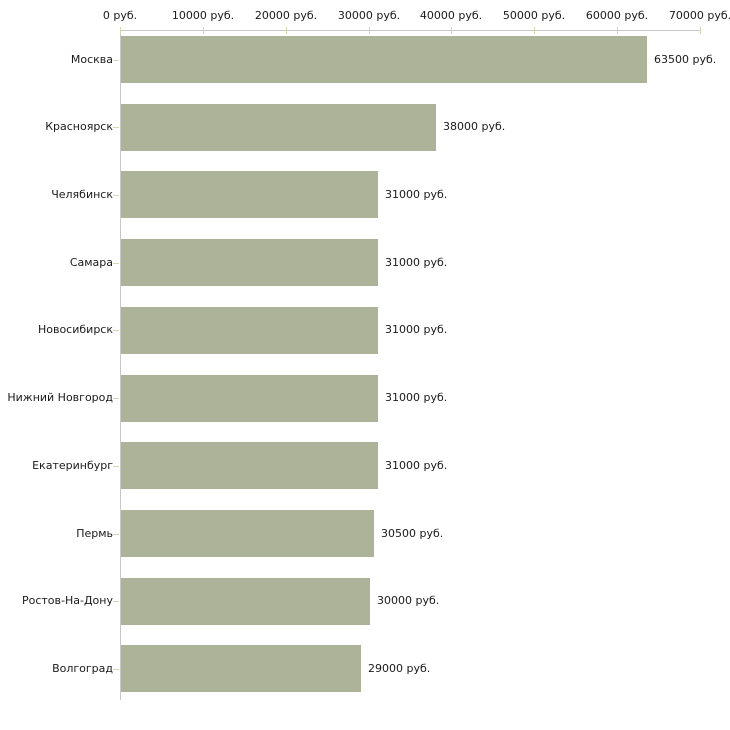 The image size is (730, 730). Describe the element at coordinates (249, 330) in the screenshot. I see `bar-Новосибирск` at that location.